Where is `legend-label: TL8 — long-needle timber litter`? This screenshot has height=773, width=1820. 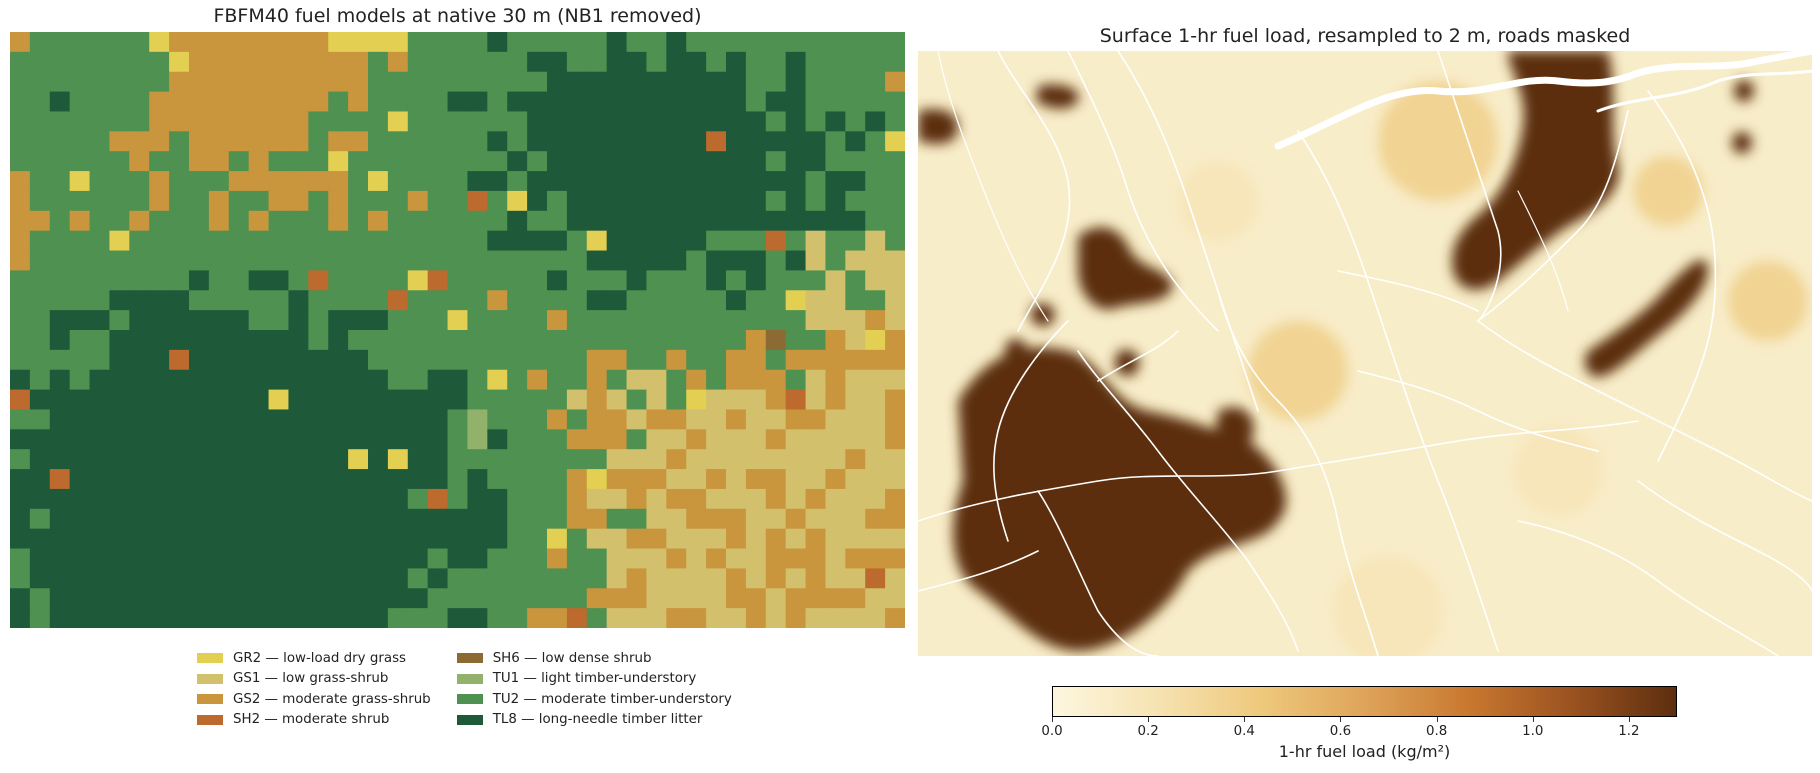
legend-label: TL8 — long-needle timber litter is located at coordinates (597, 720).